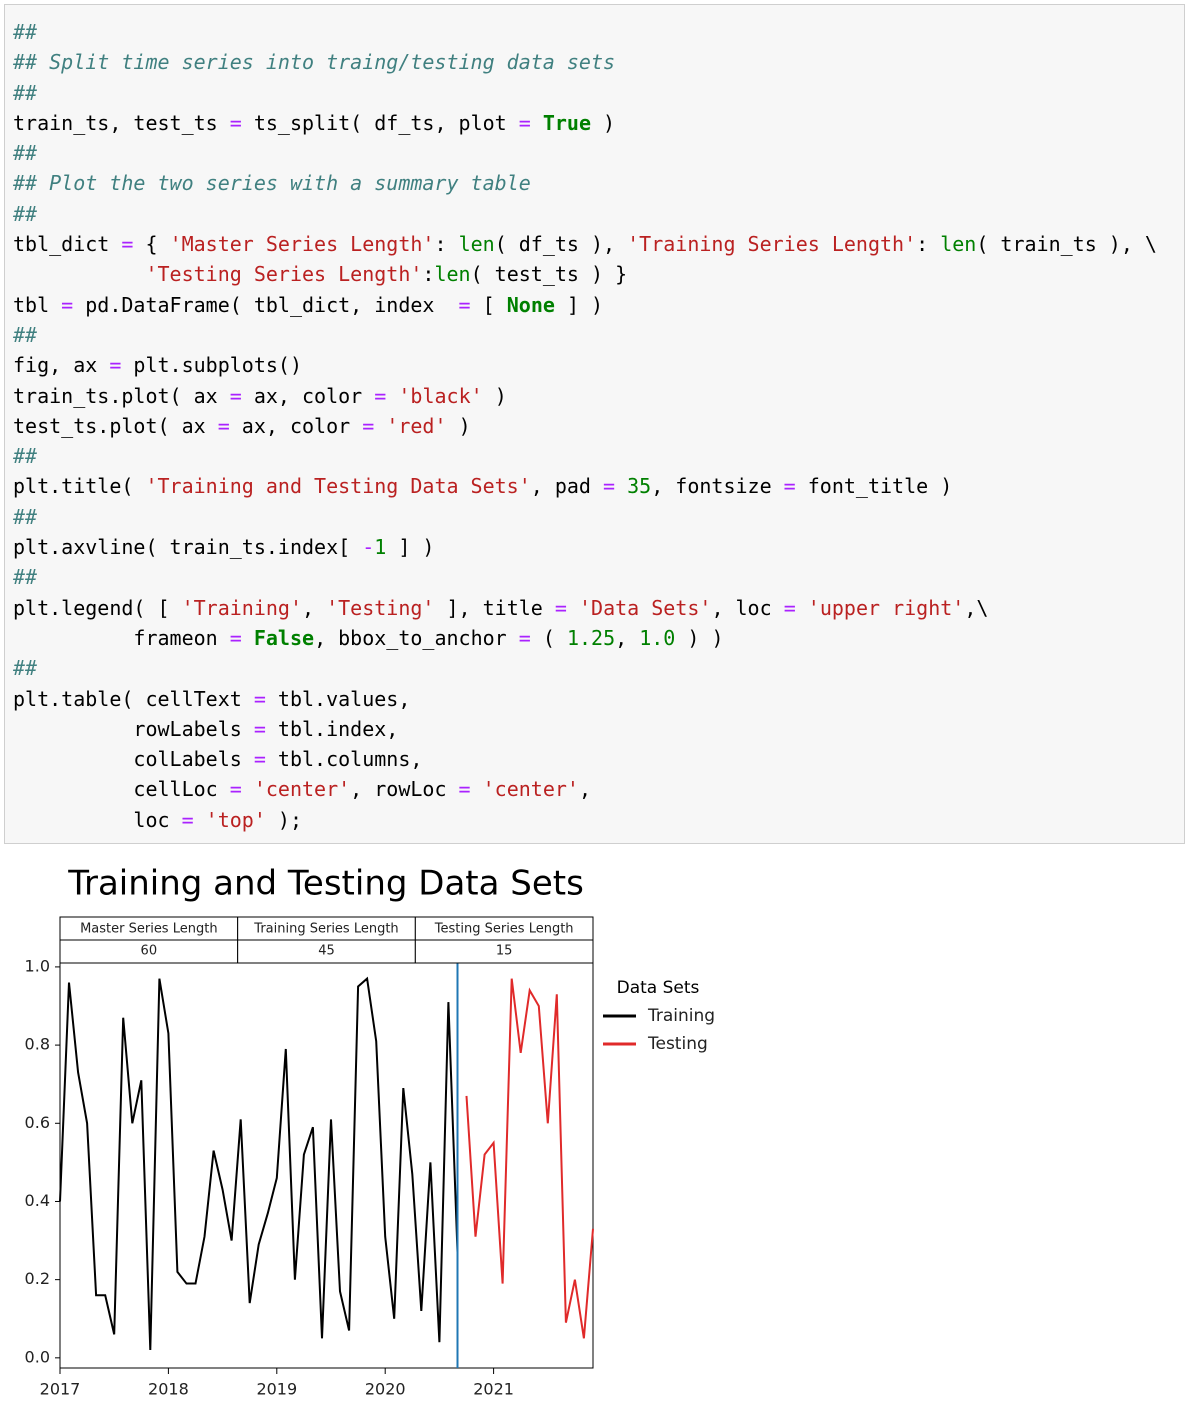  What do you see at coordinates (567, 486) in the screenshot?
I see `code-token: , pad` at bounding box center [567, 486].